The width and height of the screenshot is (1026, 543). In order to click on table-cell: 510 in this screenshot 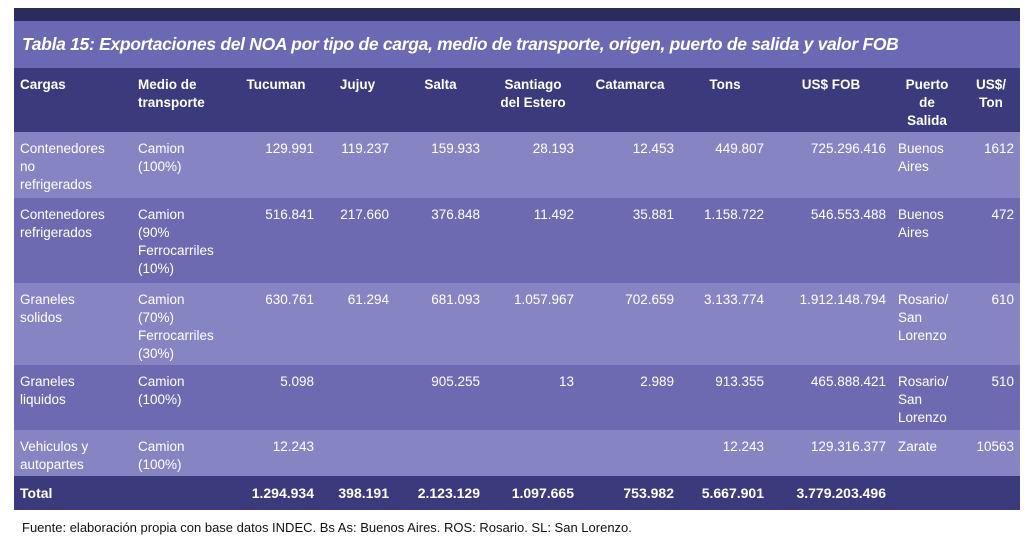, I will do `click(991, 397)`.